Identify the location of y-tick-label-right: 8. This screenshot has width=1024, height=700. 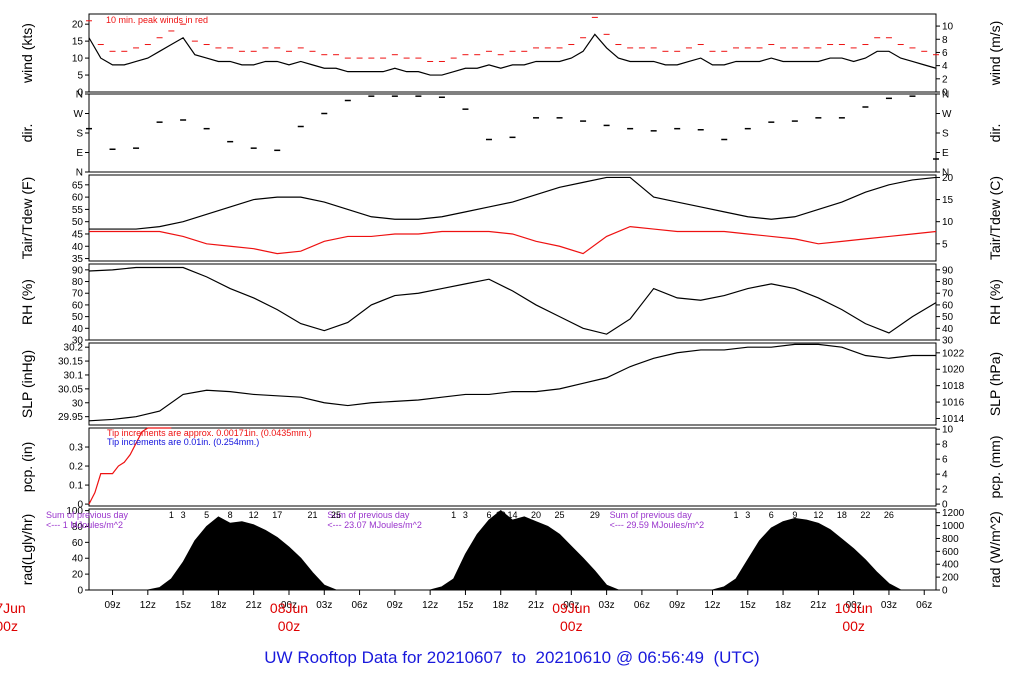
(945, 40).